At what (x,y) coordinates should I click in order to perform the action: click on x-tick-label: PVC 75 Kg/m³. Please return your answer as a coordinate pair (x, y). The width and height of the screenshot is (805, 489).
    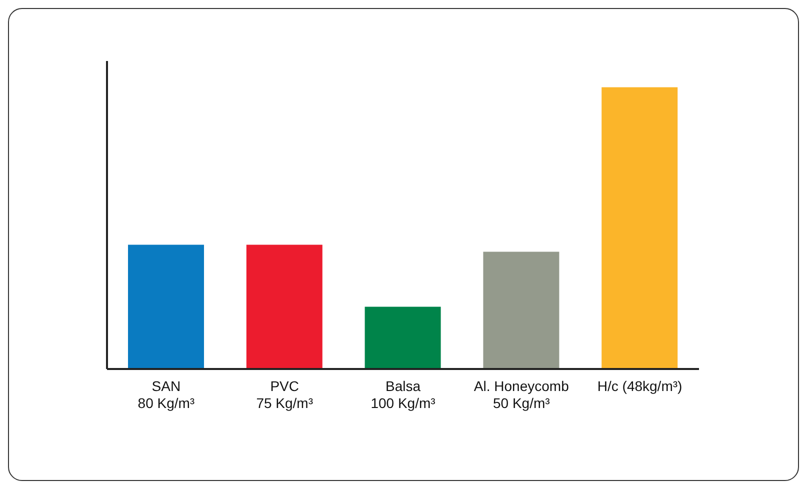
    Looking at the image, I should click on (285, 394).